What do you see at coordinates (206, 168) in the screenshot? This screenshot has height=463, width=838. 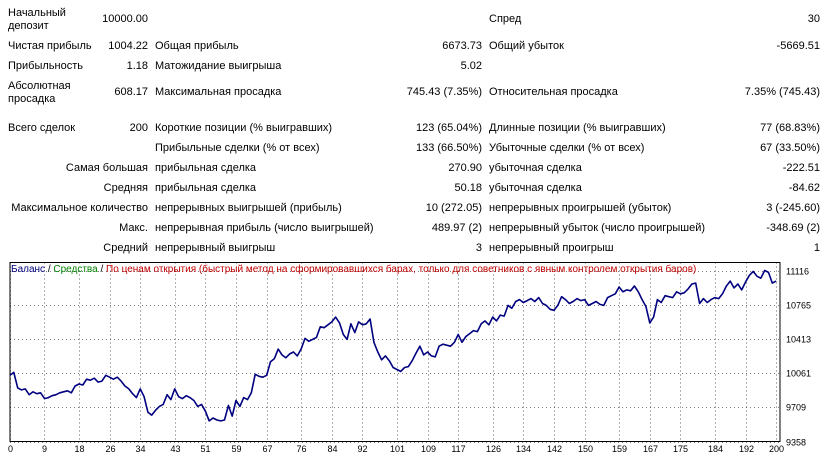 I see `largest-profit-label: прибыльная сделка` at bounding box center [206, 168].